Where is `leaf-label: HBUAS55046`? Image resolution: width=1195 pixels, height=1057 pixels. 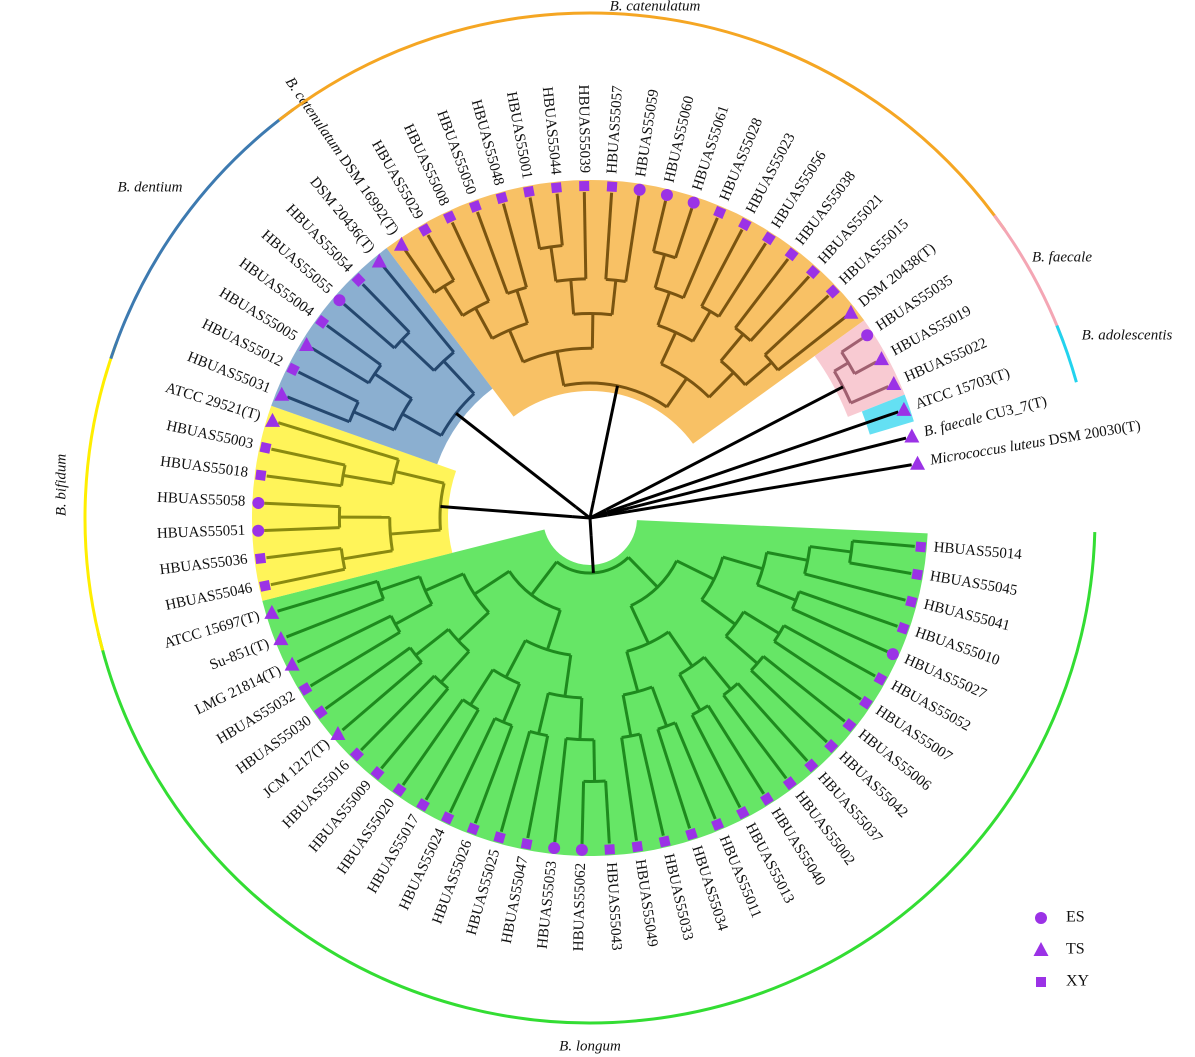
leaf-label: HBUAS55046 is located at coordinates (209, 597).